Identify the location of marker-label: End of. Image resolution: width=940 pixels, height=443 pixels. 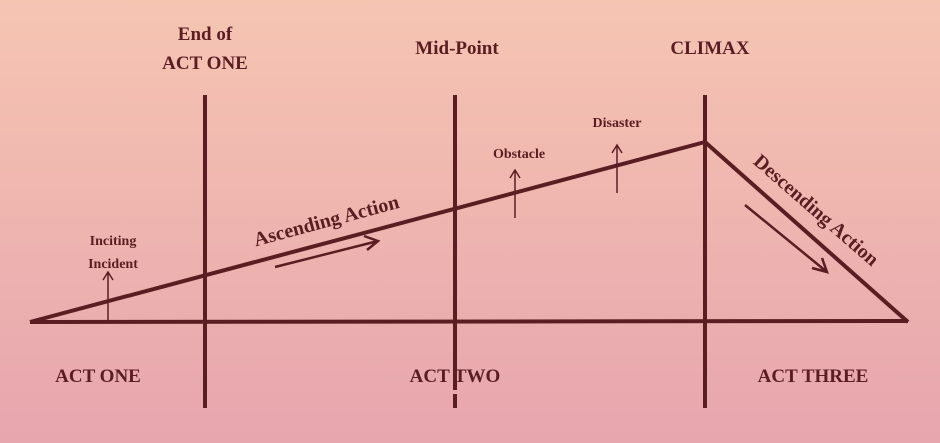
(205, 34).